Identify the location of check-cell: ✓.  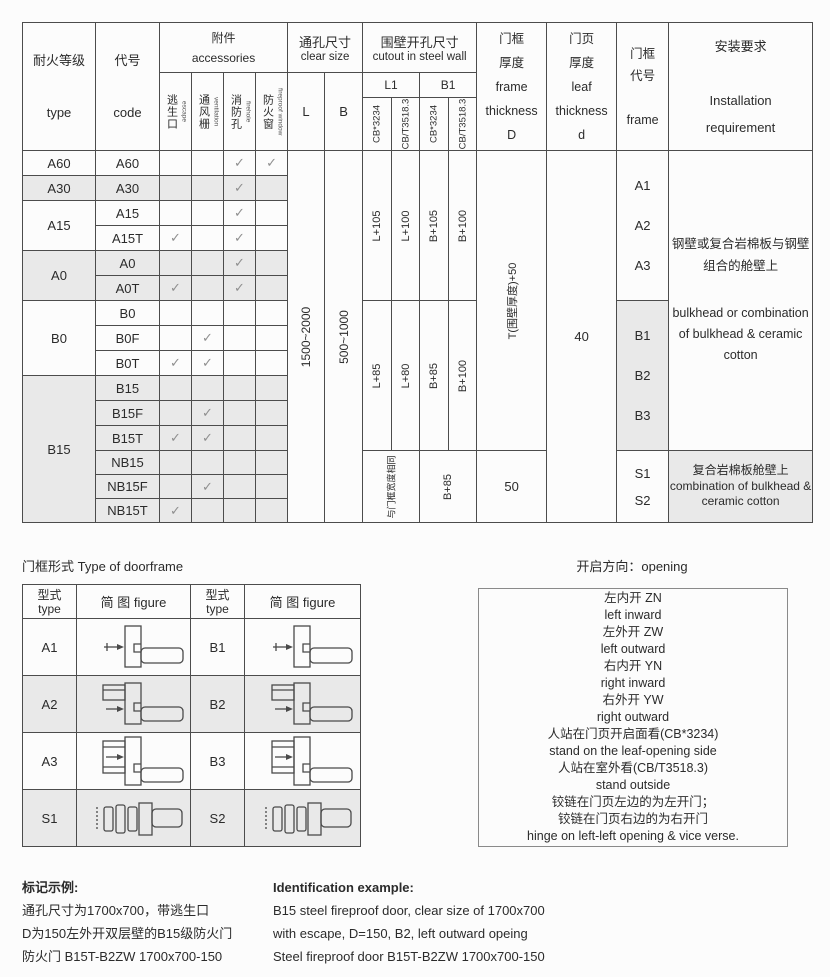
(271, 163).